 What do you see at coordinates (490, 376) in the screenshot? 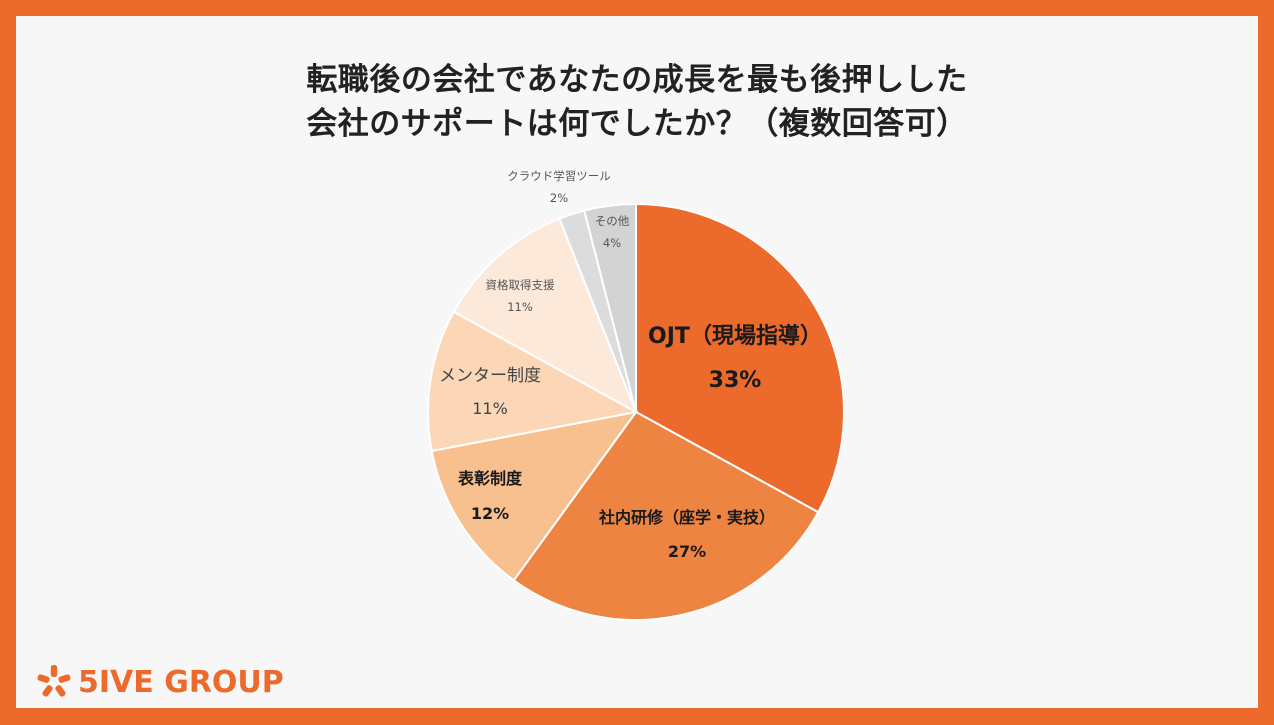
I see `slice-category-label: メンター制度` at bounding box center [490, 376].